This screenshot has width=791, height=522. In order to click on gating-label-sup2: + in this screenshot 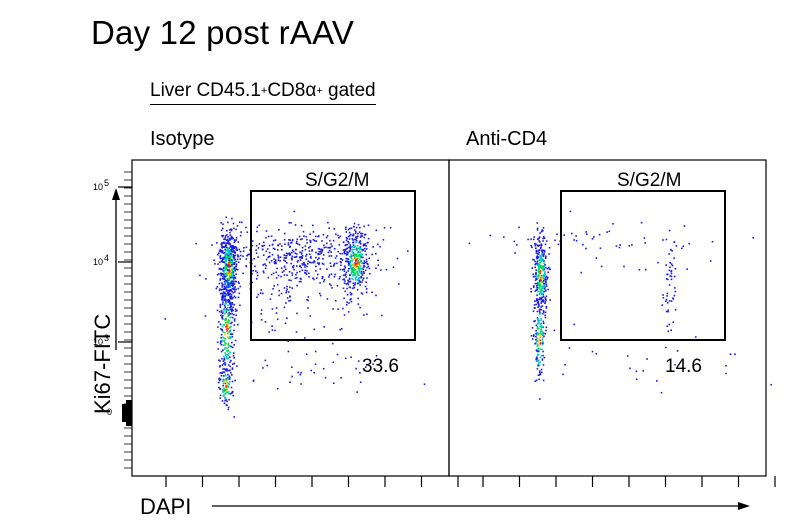, I will do `click(319, 91)`.